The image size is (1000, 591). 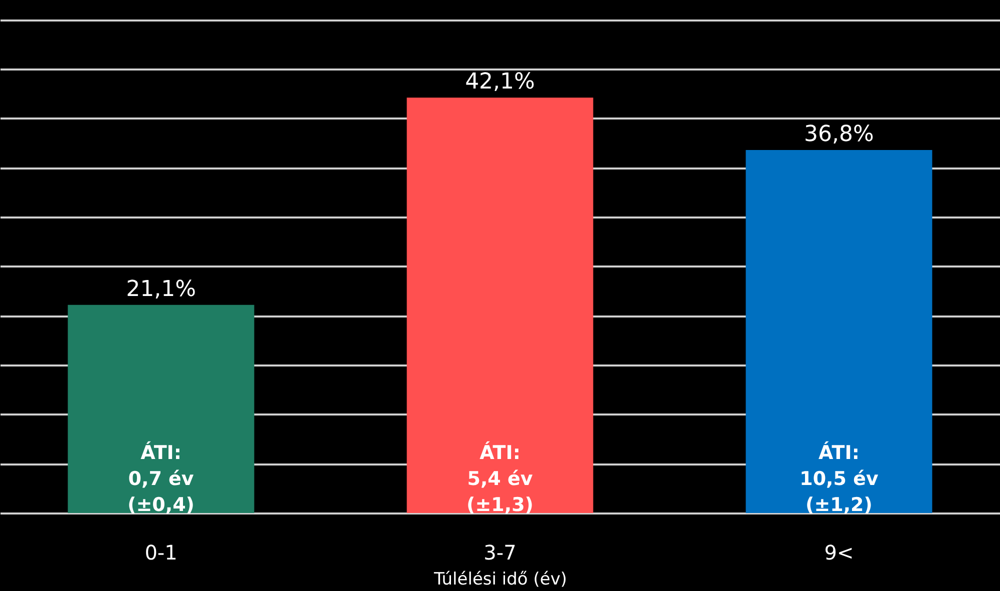 What do you see at coordinates (161, 478) in the screenshot?
I see `annotation: ÁTI: 0,7 év (±0,4)` at bounding box center [161, 478].